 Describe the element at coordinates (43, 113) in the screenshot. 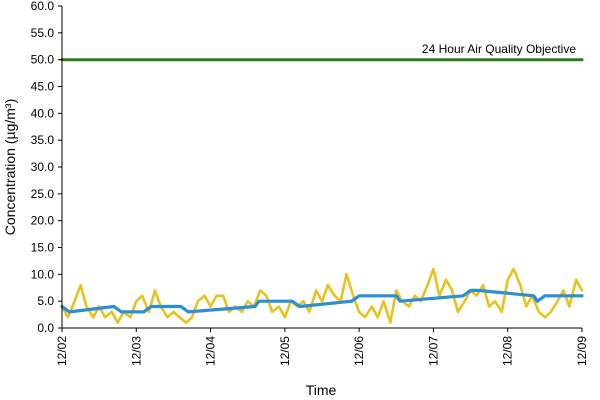

I see `y-tick-label: 40.0` at that location.